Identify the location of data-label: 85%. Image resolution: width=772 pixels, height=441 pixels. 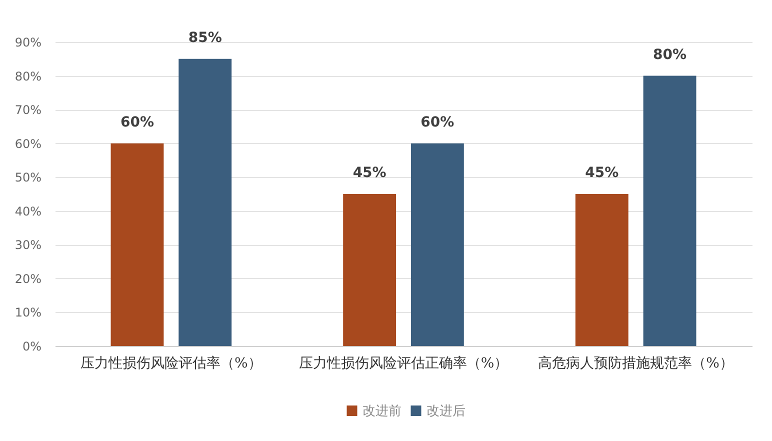
(205, 38).